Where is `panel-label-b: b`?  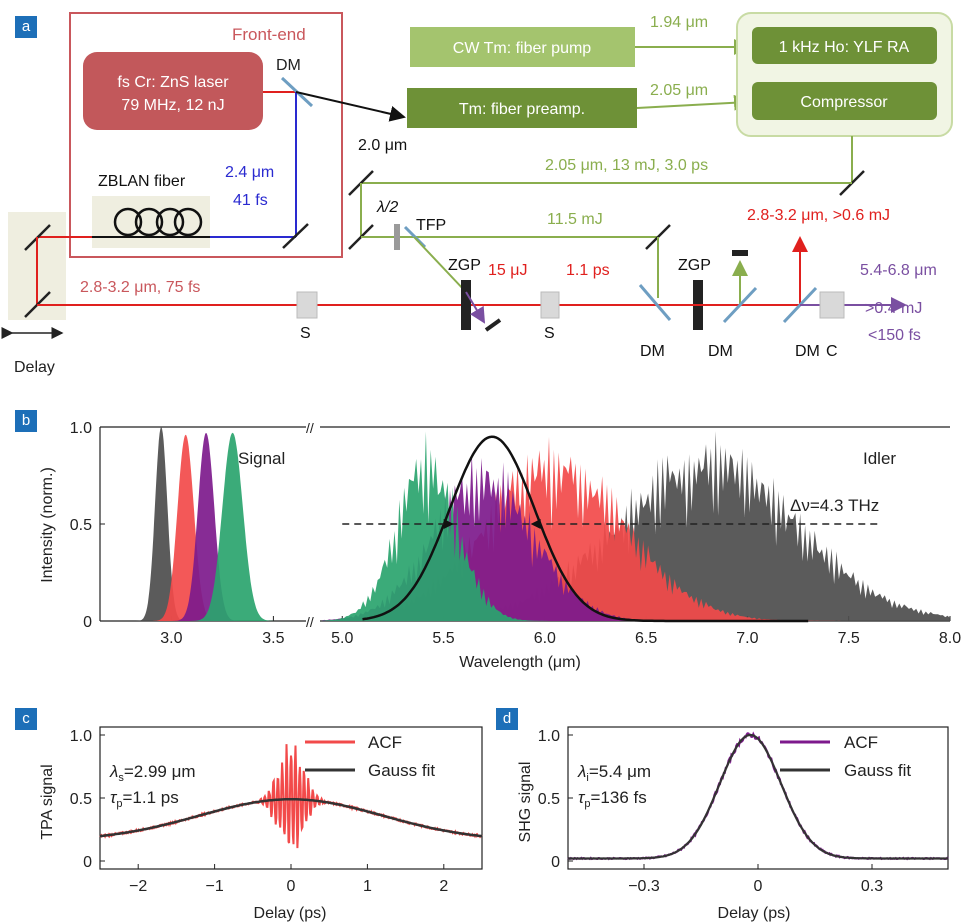 panel-label-b: b is located at coordinates (26, 421).